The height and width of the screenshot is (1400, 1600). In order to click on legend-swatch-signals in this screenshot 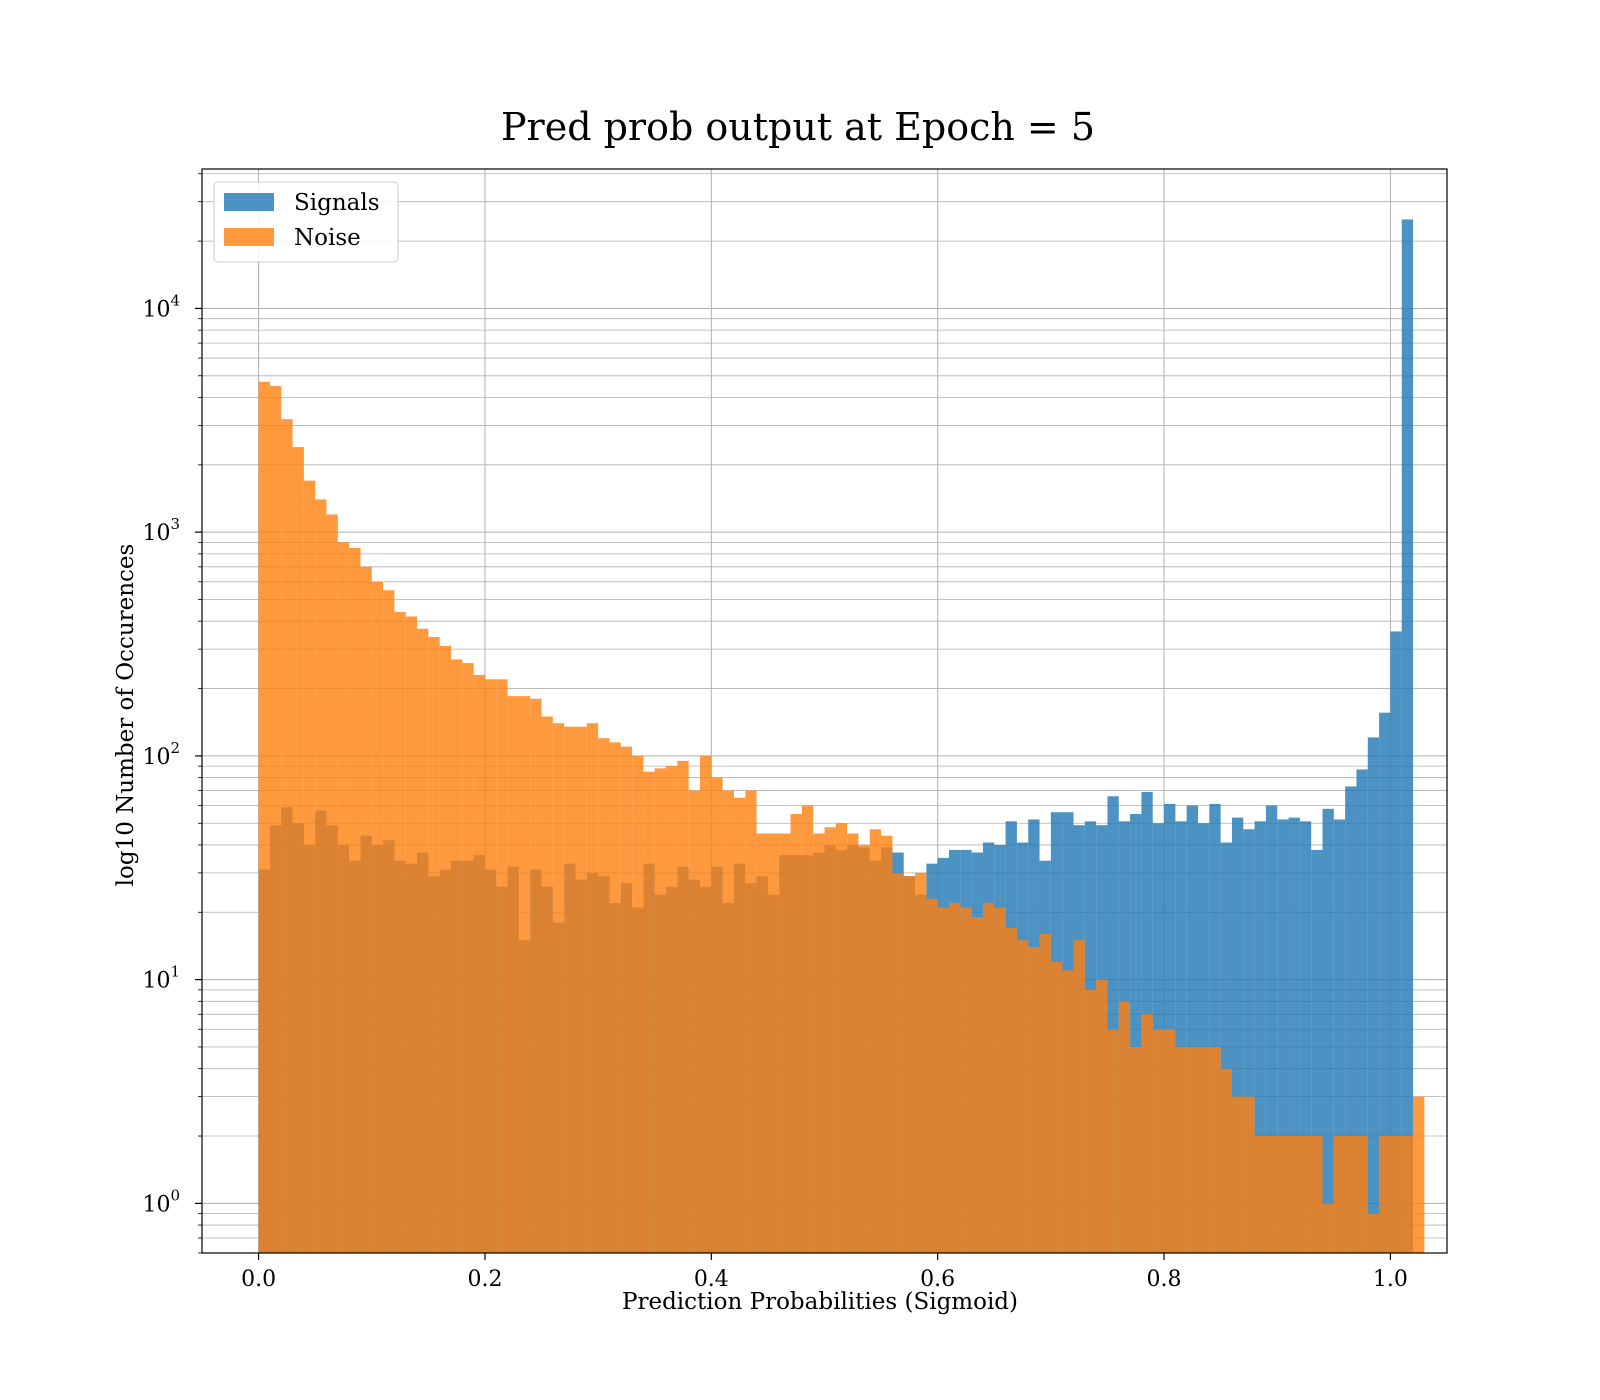, I will do `click(249, 202)`.